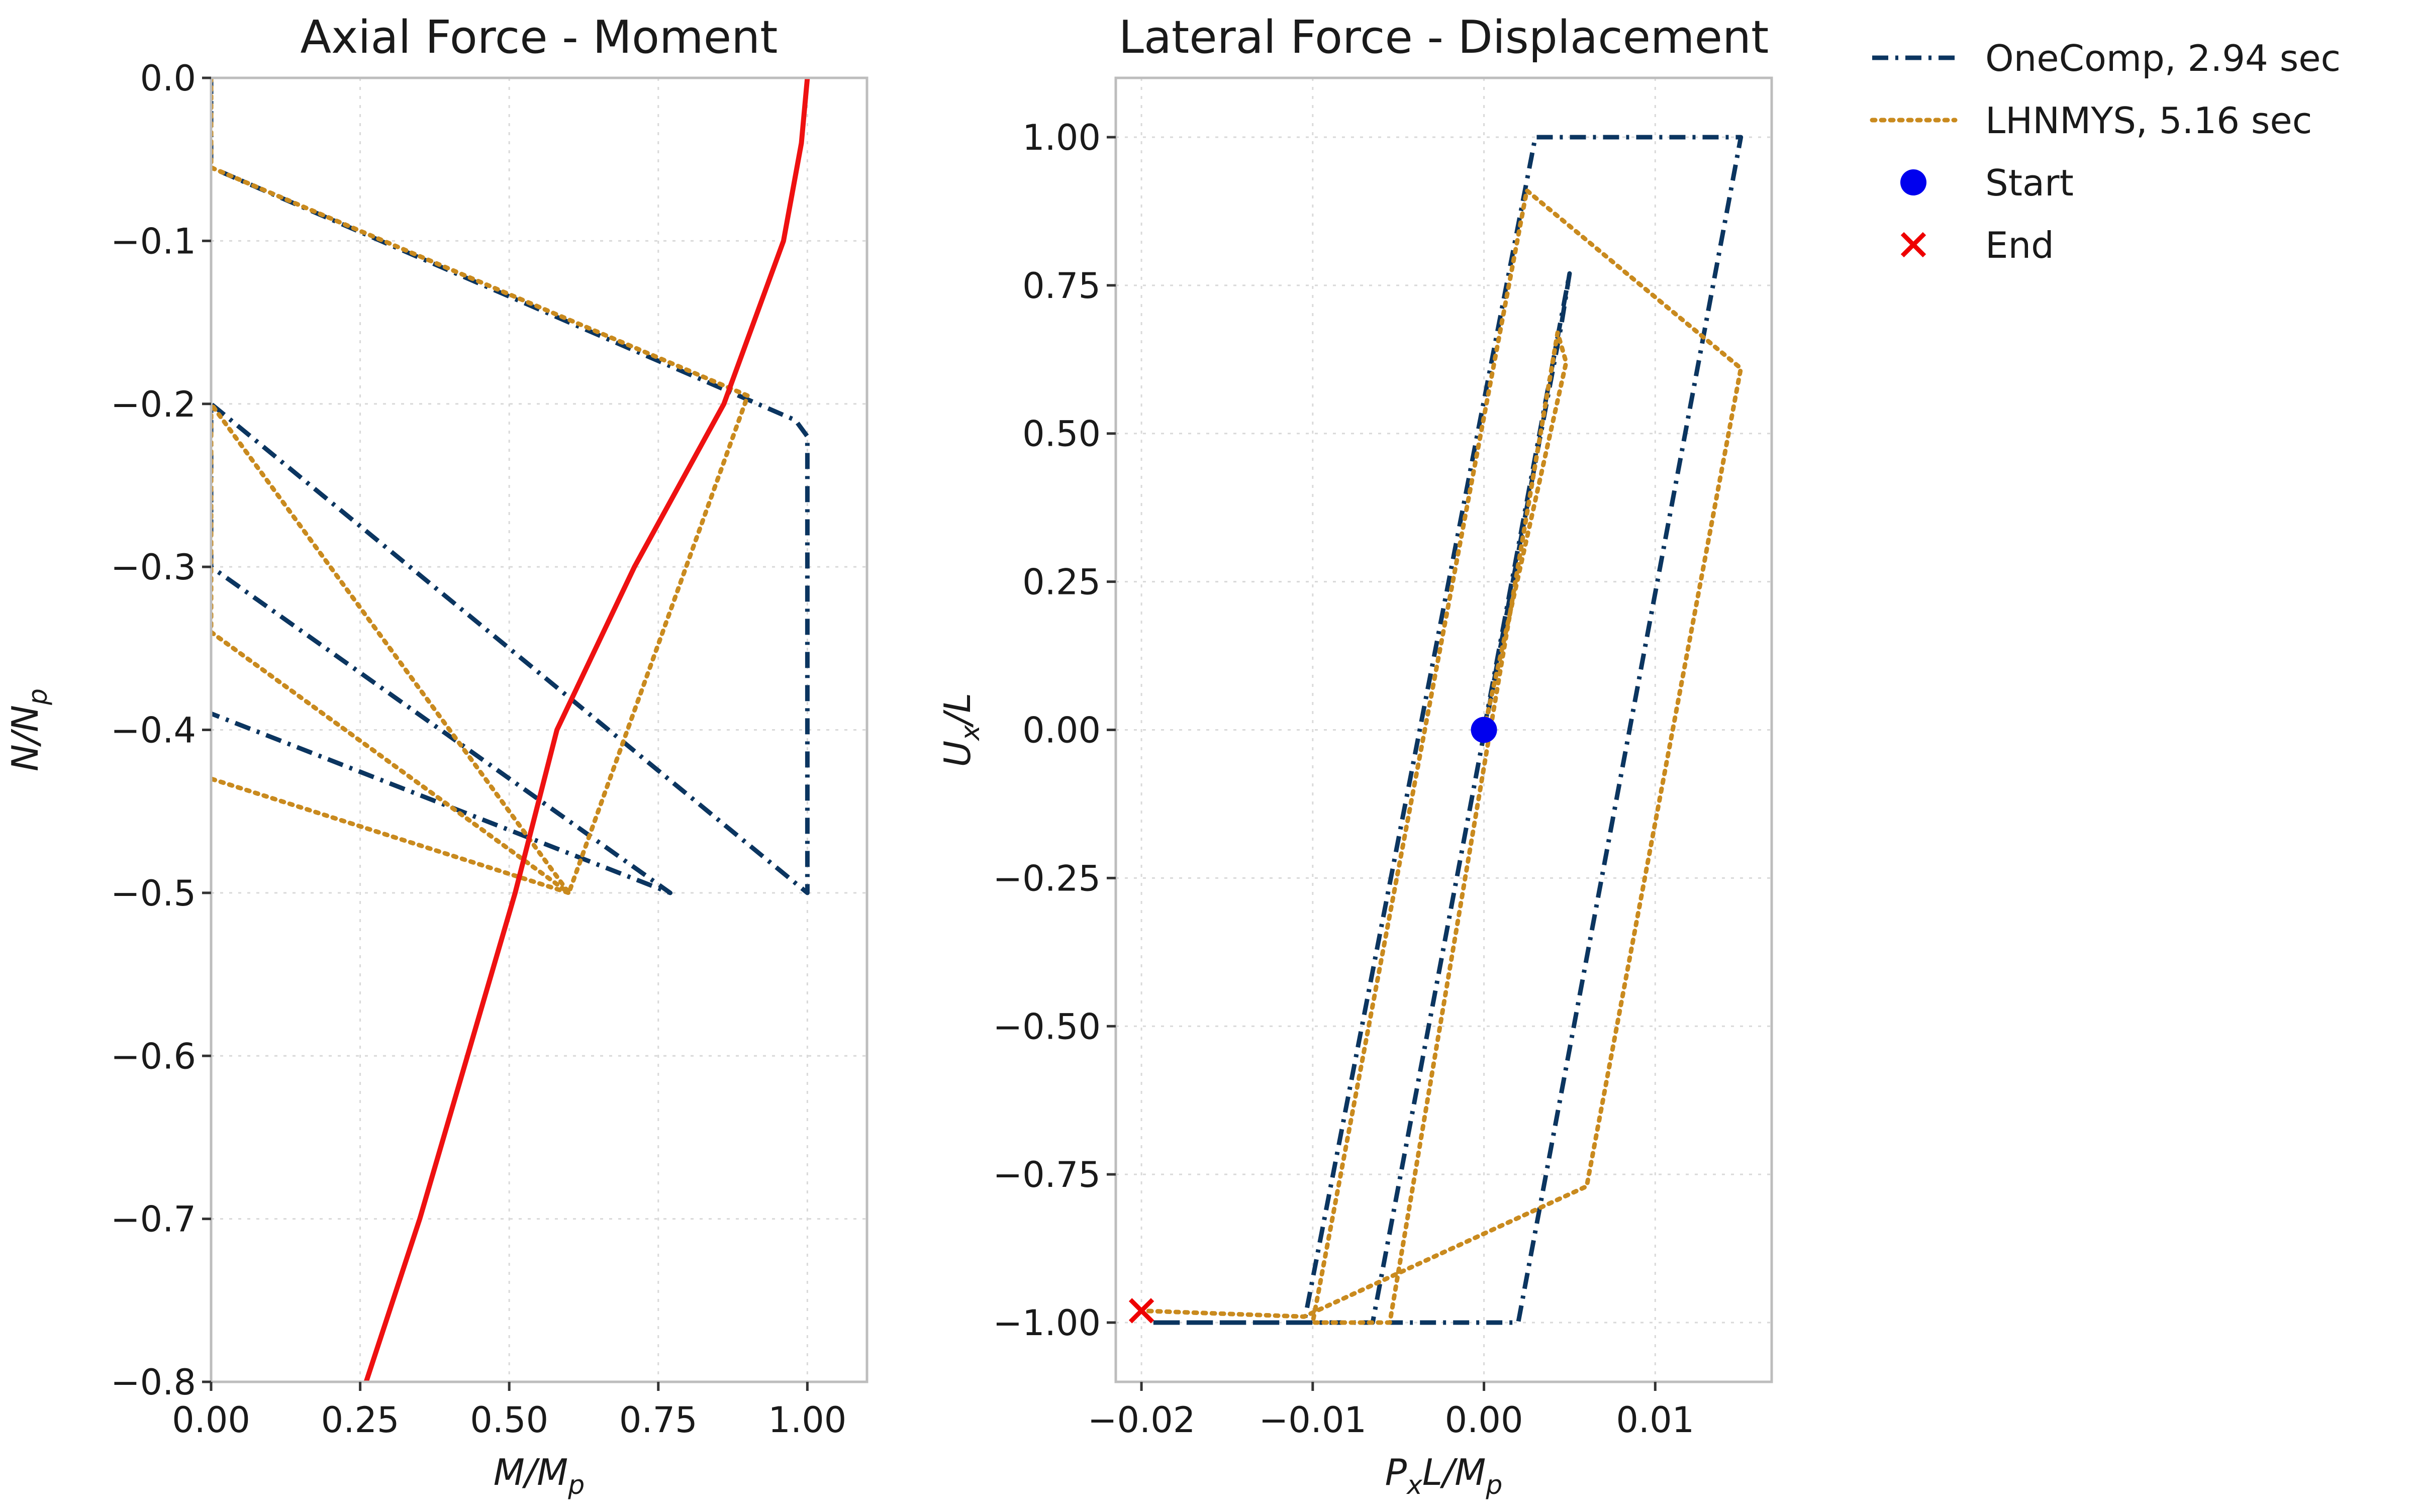 This screenshot has height=1512, width=2417. I want to click on chart-title-lateral-force-displacement: Lateral Force - Displacement, so click(1444, 37).